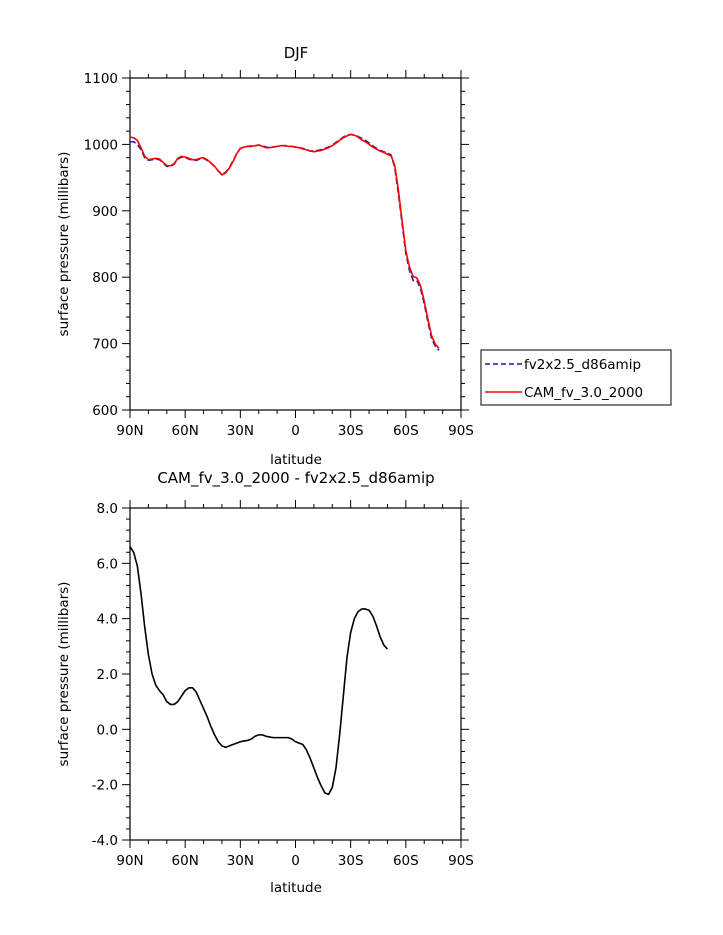  What do you see at coordinates (295, 478) in the screenshot?
I see `bottom-chart-title: CAM_fv_3.0_2000 - fv2x2.5_d86amip` at bounding box center [295, 478].